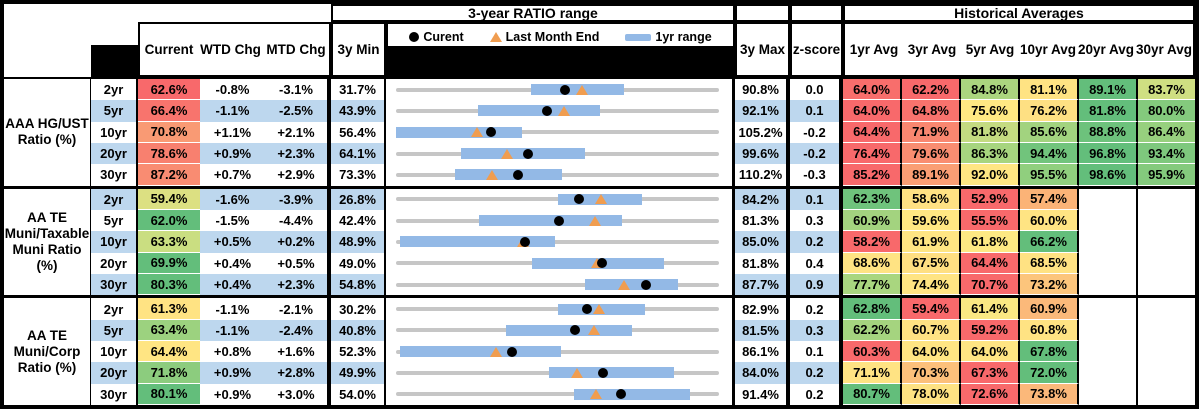  Describe the element at coordinates (358, 153) in the screenshot. I see `3y-min-value: 64.1%` at that location.